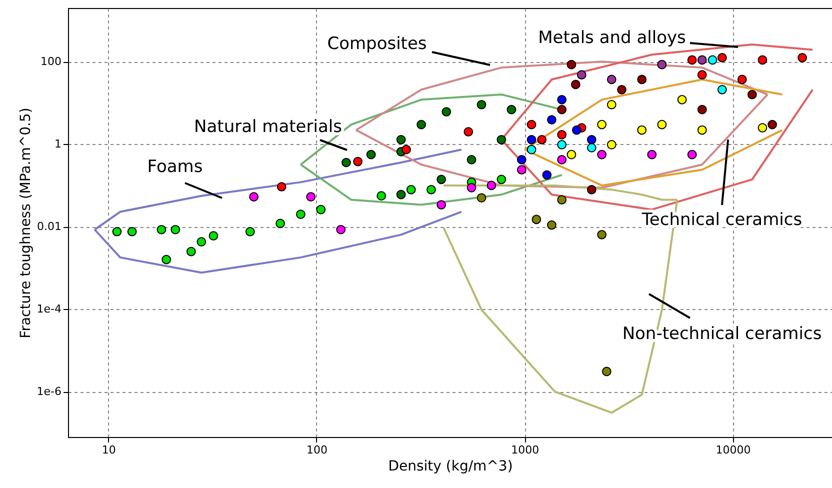 The height and width of the screenshot is (488, 832). Describe the element at coordinates (49, 391) in the screenshot. I see `y-tick-label: 1e-6` at that location.